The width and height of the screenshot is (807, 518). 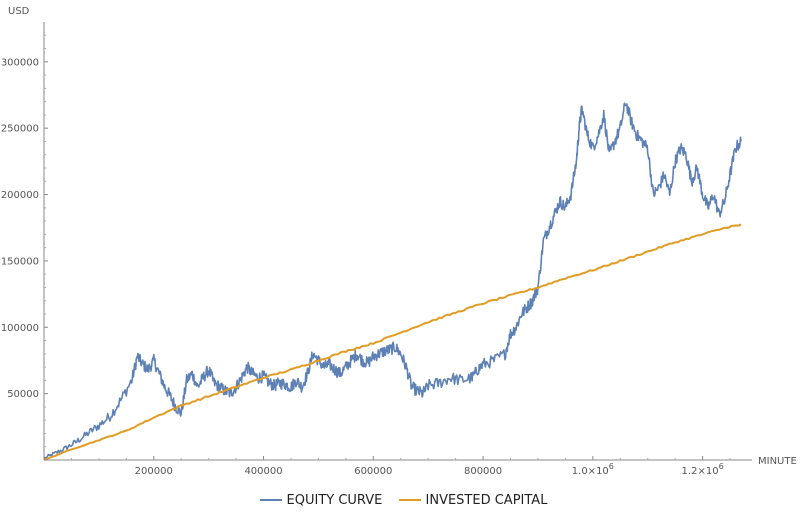 What do you see at coordinates (400, 466) in the screenshot?
I see `x-ticks: 200000 400000 600000 800000 1.0×10⁶ 1.2×10⁶` at bounding box center [400, 466].